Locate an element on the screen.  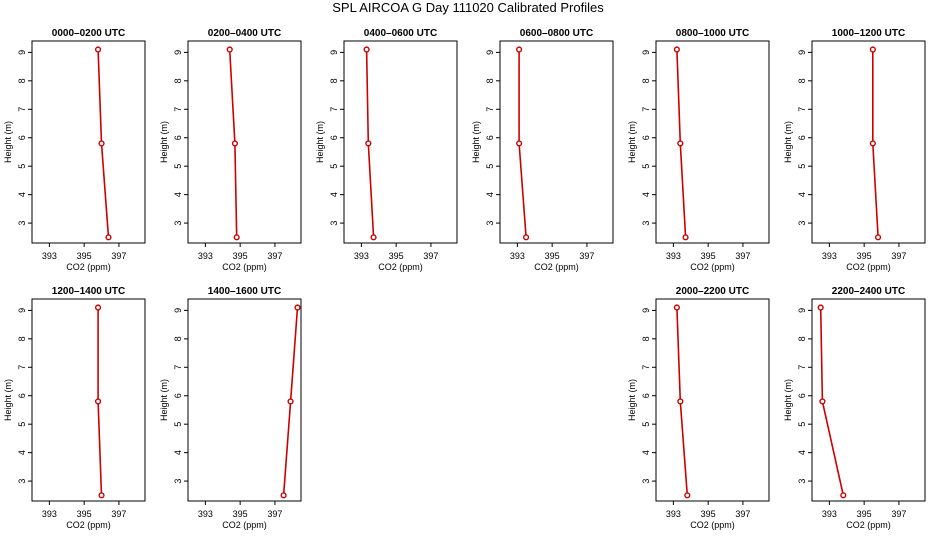
panel-title: 0400–0600 UTC is located at coordinates (400, 33).